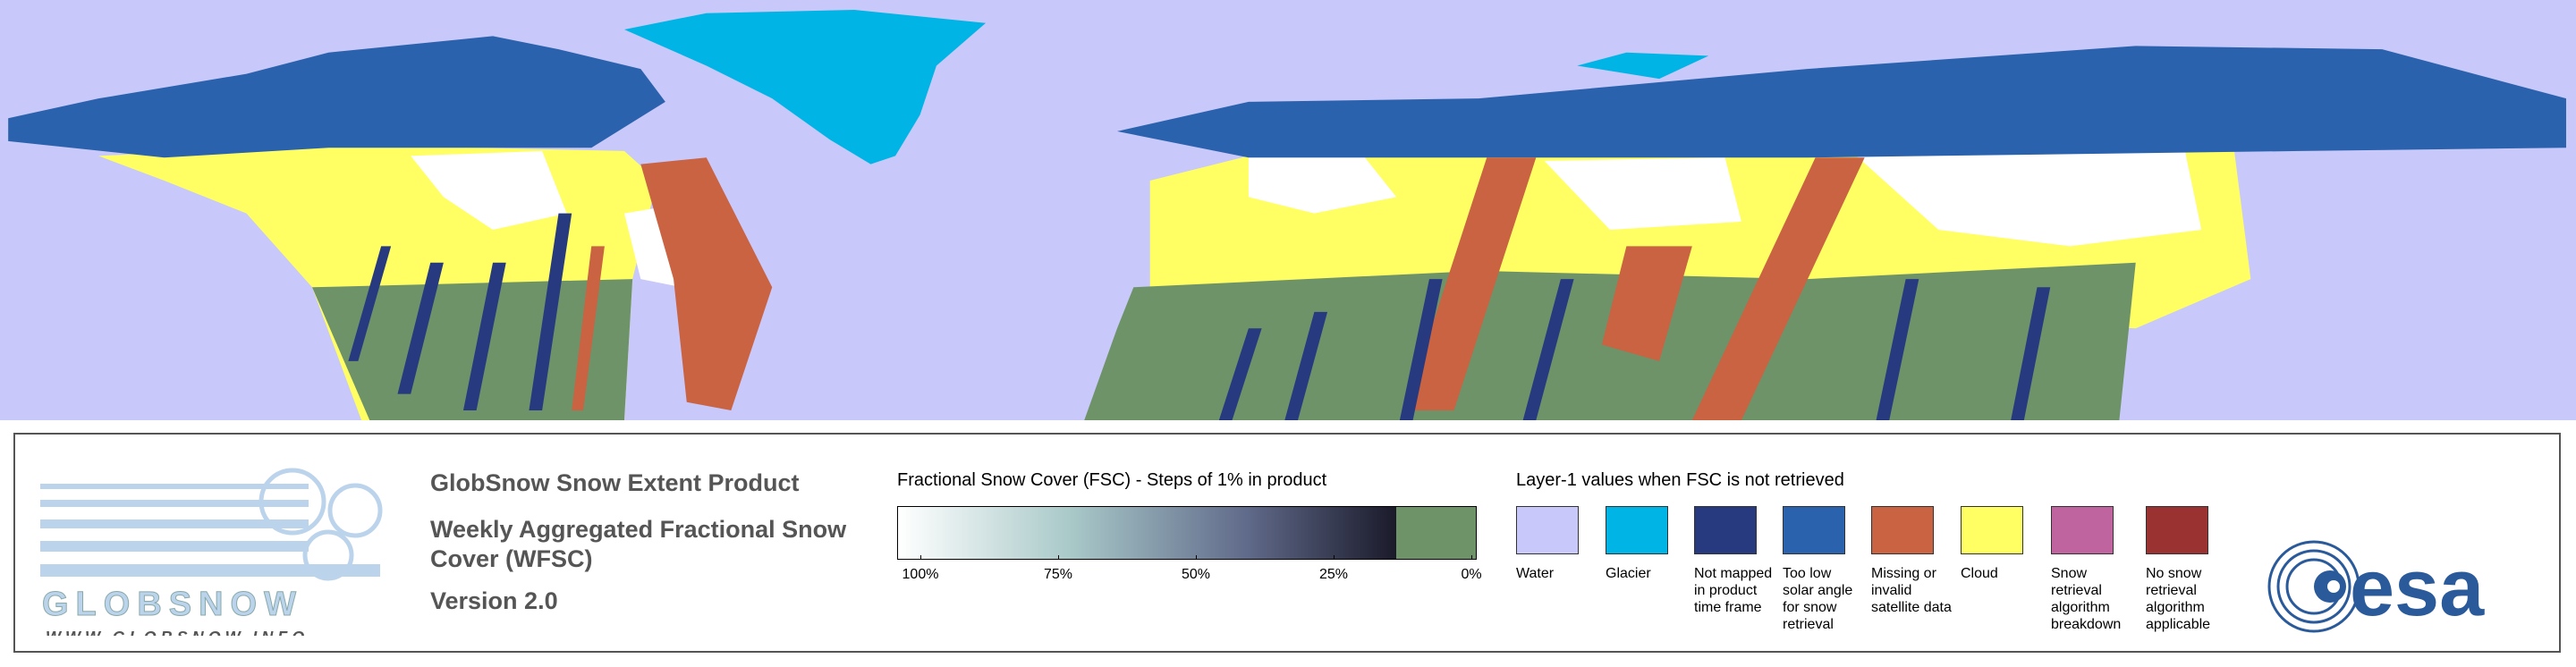 The height and width of the screenshot is (667, 2576). I want to click on agency-name: esa, so click(2417, 589).